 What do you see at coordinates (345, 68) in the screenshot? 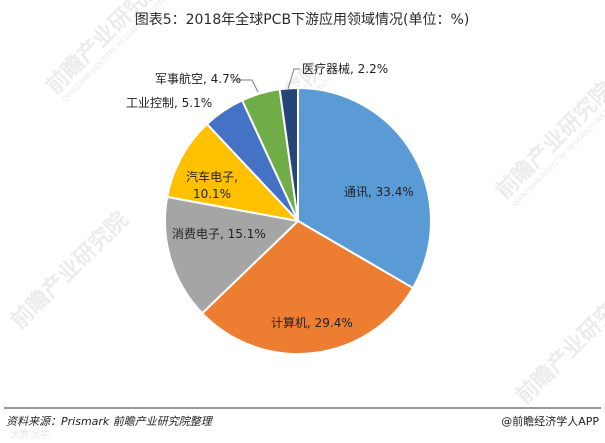
I see `slice-label-medical: 医疗器械, 2.2%` at bounding box center [345, 68].